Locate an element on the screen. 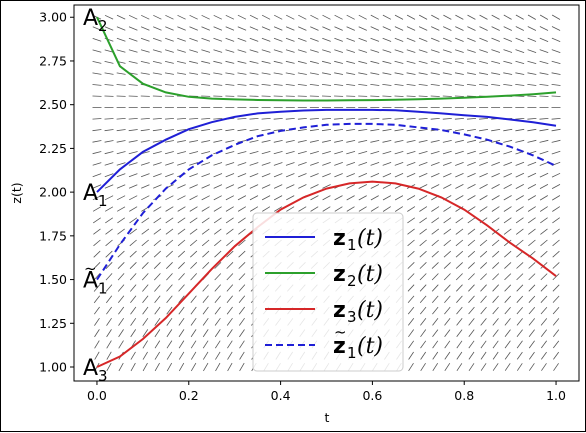 The width and height of the screenshot is (586, 433). legend-sub-3: 3 is located at coordinates (352, 317).